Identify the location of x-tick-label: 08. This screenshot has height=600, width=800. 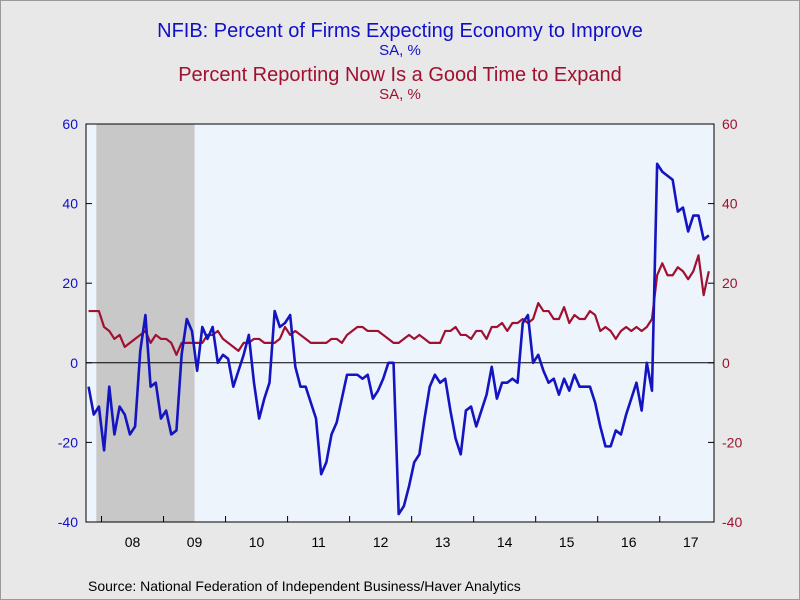
(133, 542).